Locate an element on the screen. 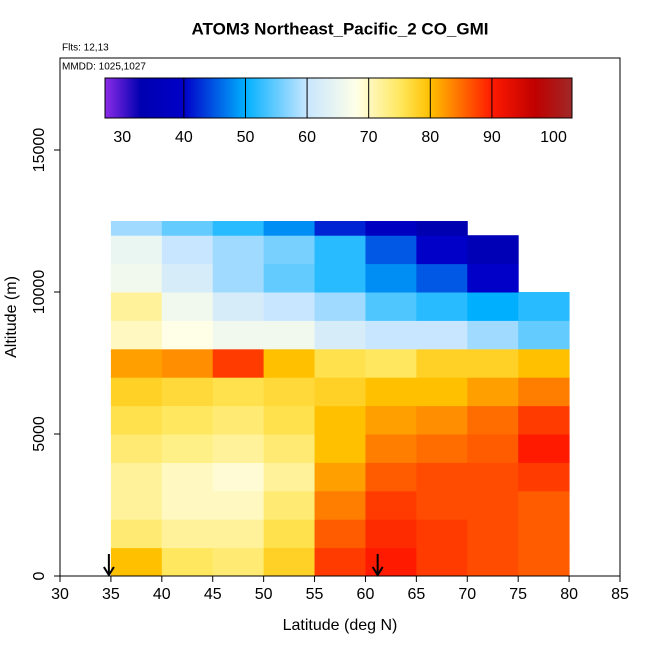  x-tick-label: 65 is located at coordinates (416, 594).